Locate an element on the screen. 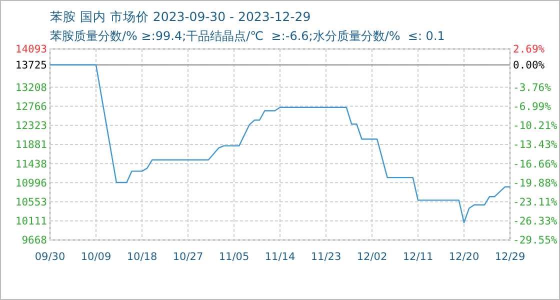  x-tick-label: 12/02 is located at coordinates (372, 257).